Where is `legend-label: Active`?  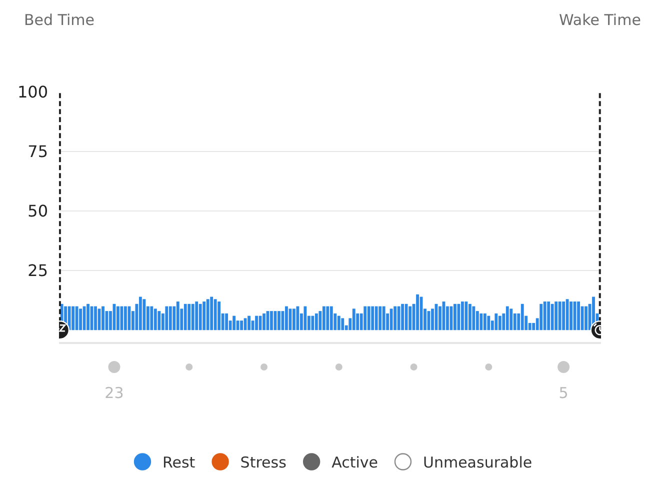
legend-label: Active is located at coordinates (355, 463).